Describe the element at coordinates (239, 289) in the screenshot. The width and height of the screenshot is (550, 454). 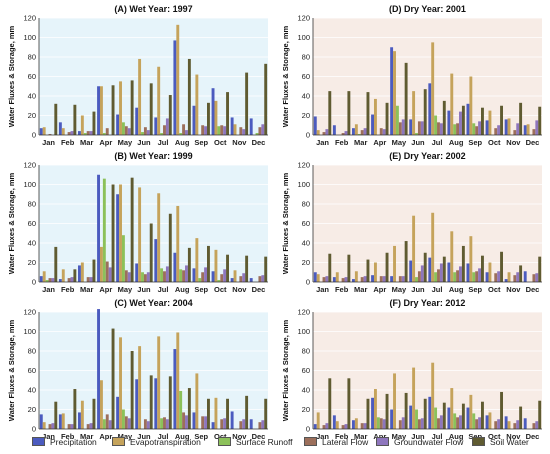
I see `x-tick-label: Nov` at that location.